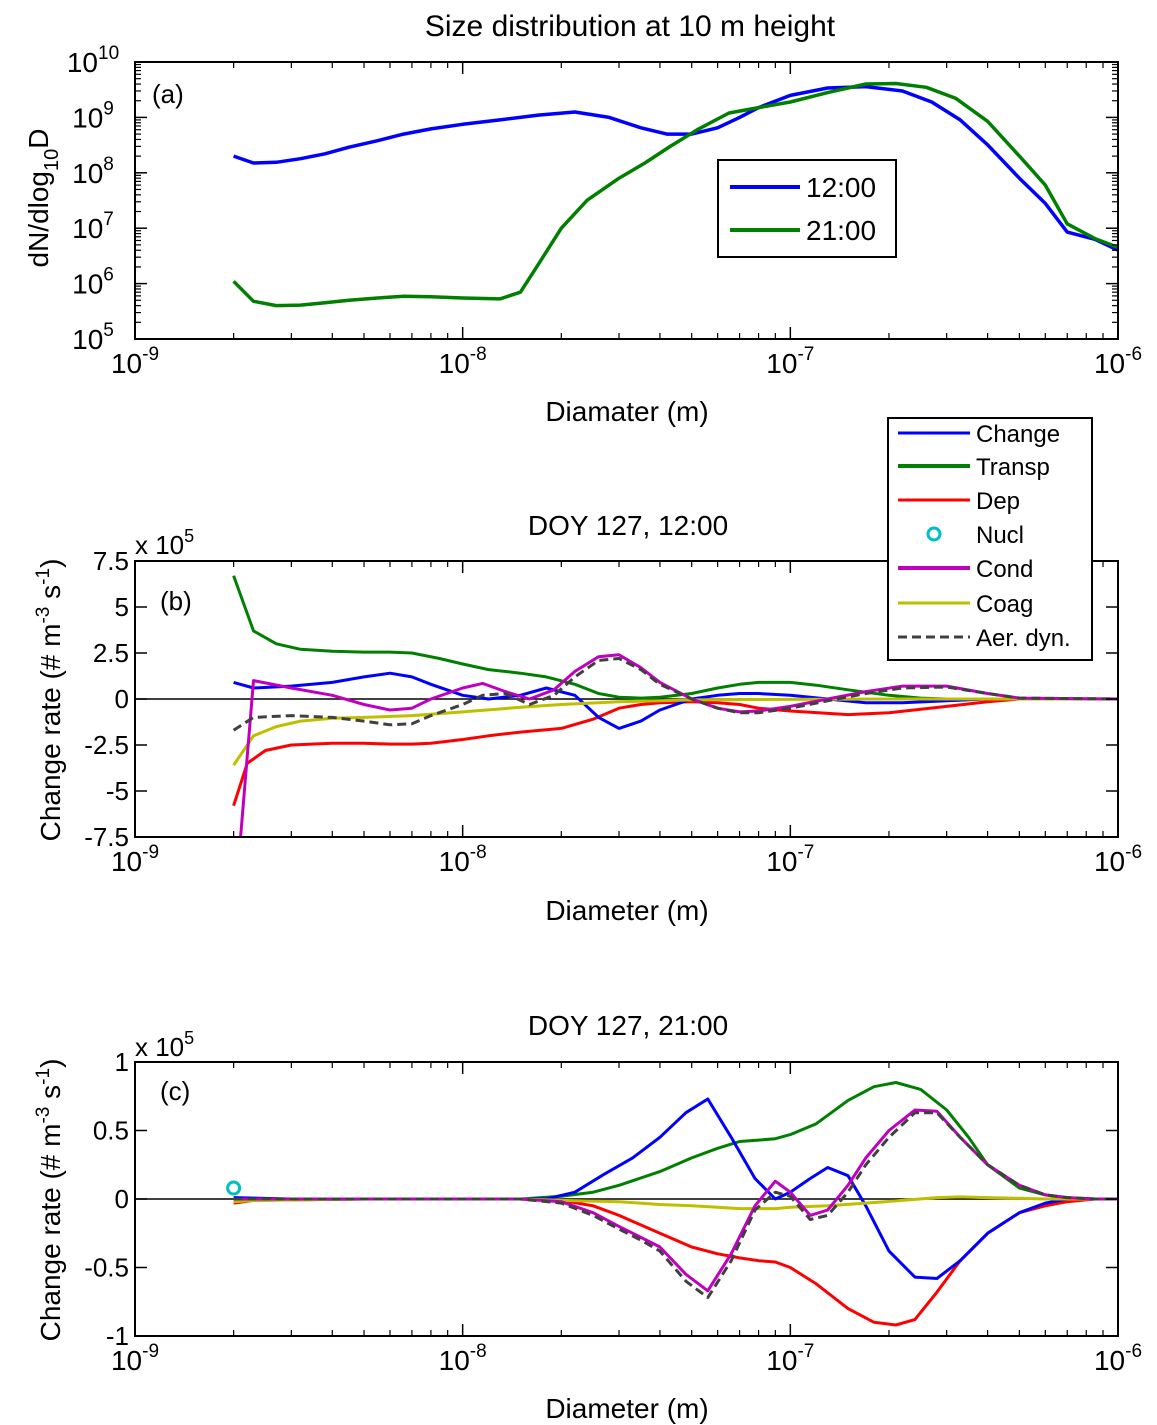 The image size is (1157, 1425). I want to click on panel-c-xtick-exp: -6, so click(1133, 1351).